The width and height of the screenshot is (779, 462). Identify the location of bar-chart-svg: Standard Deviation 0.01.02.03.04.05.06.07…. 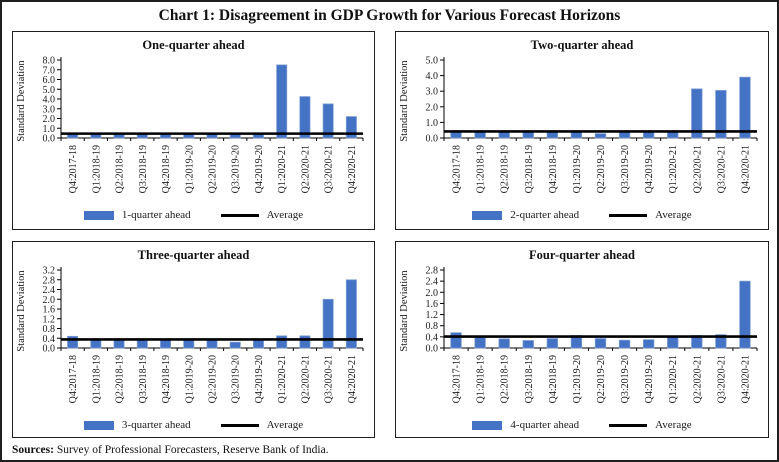
(190, 124).